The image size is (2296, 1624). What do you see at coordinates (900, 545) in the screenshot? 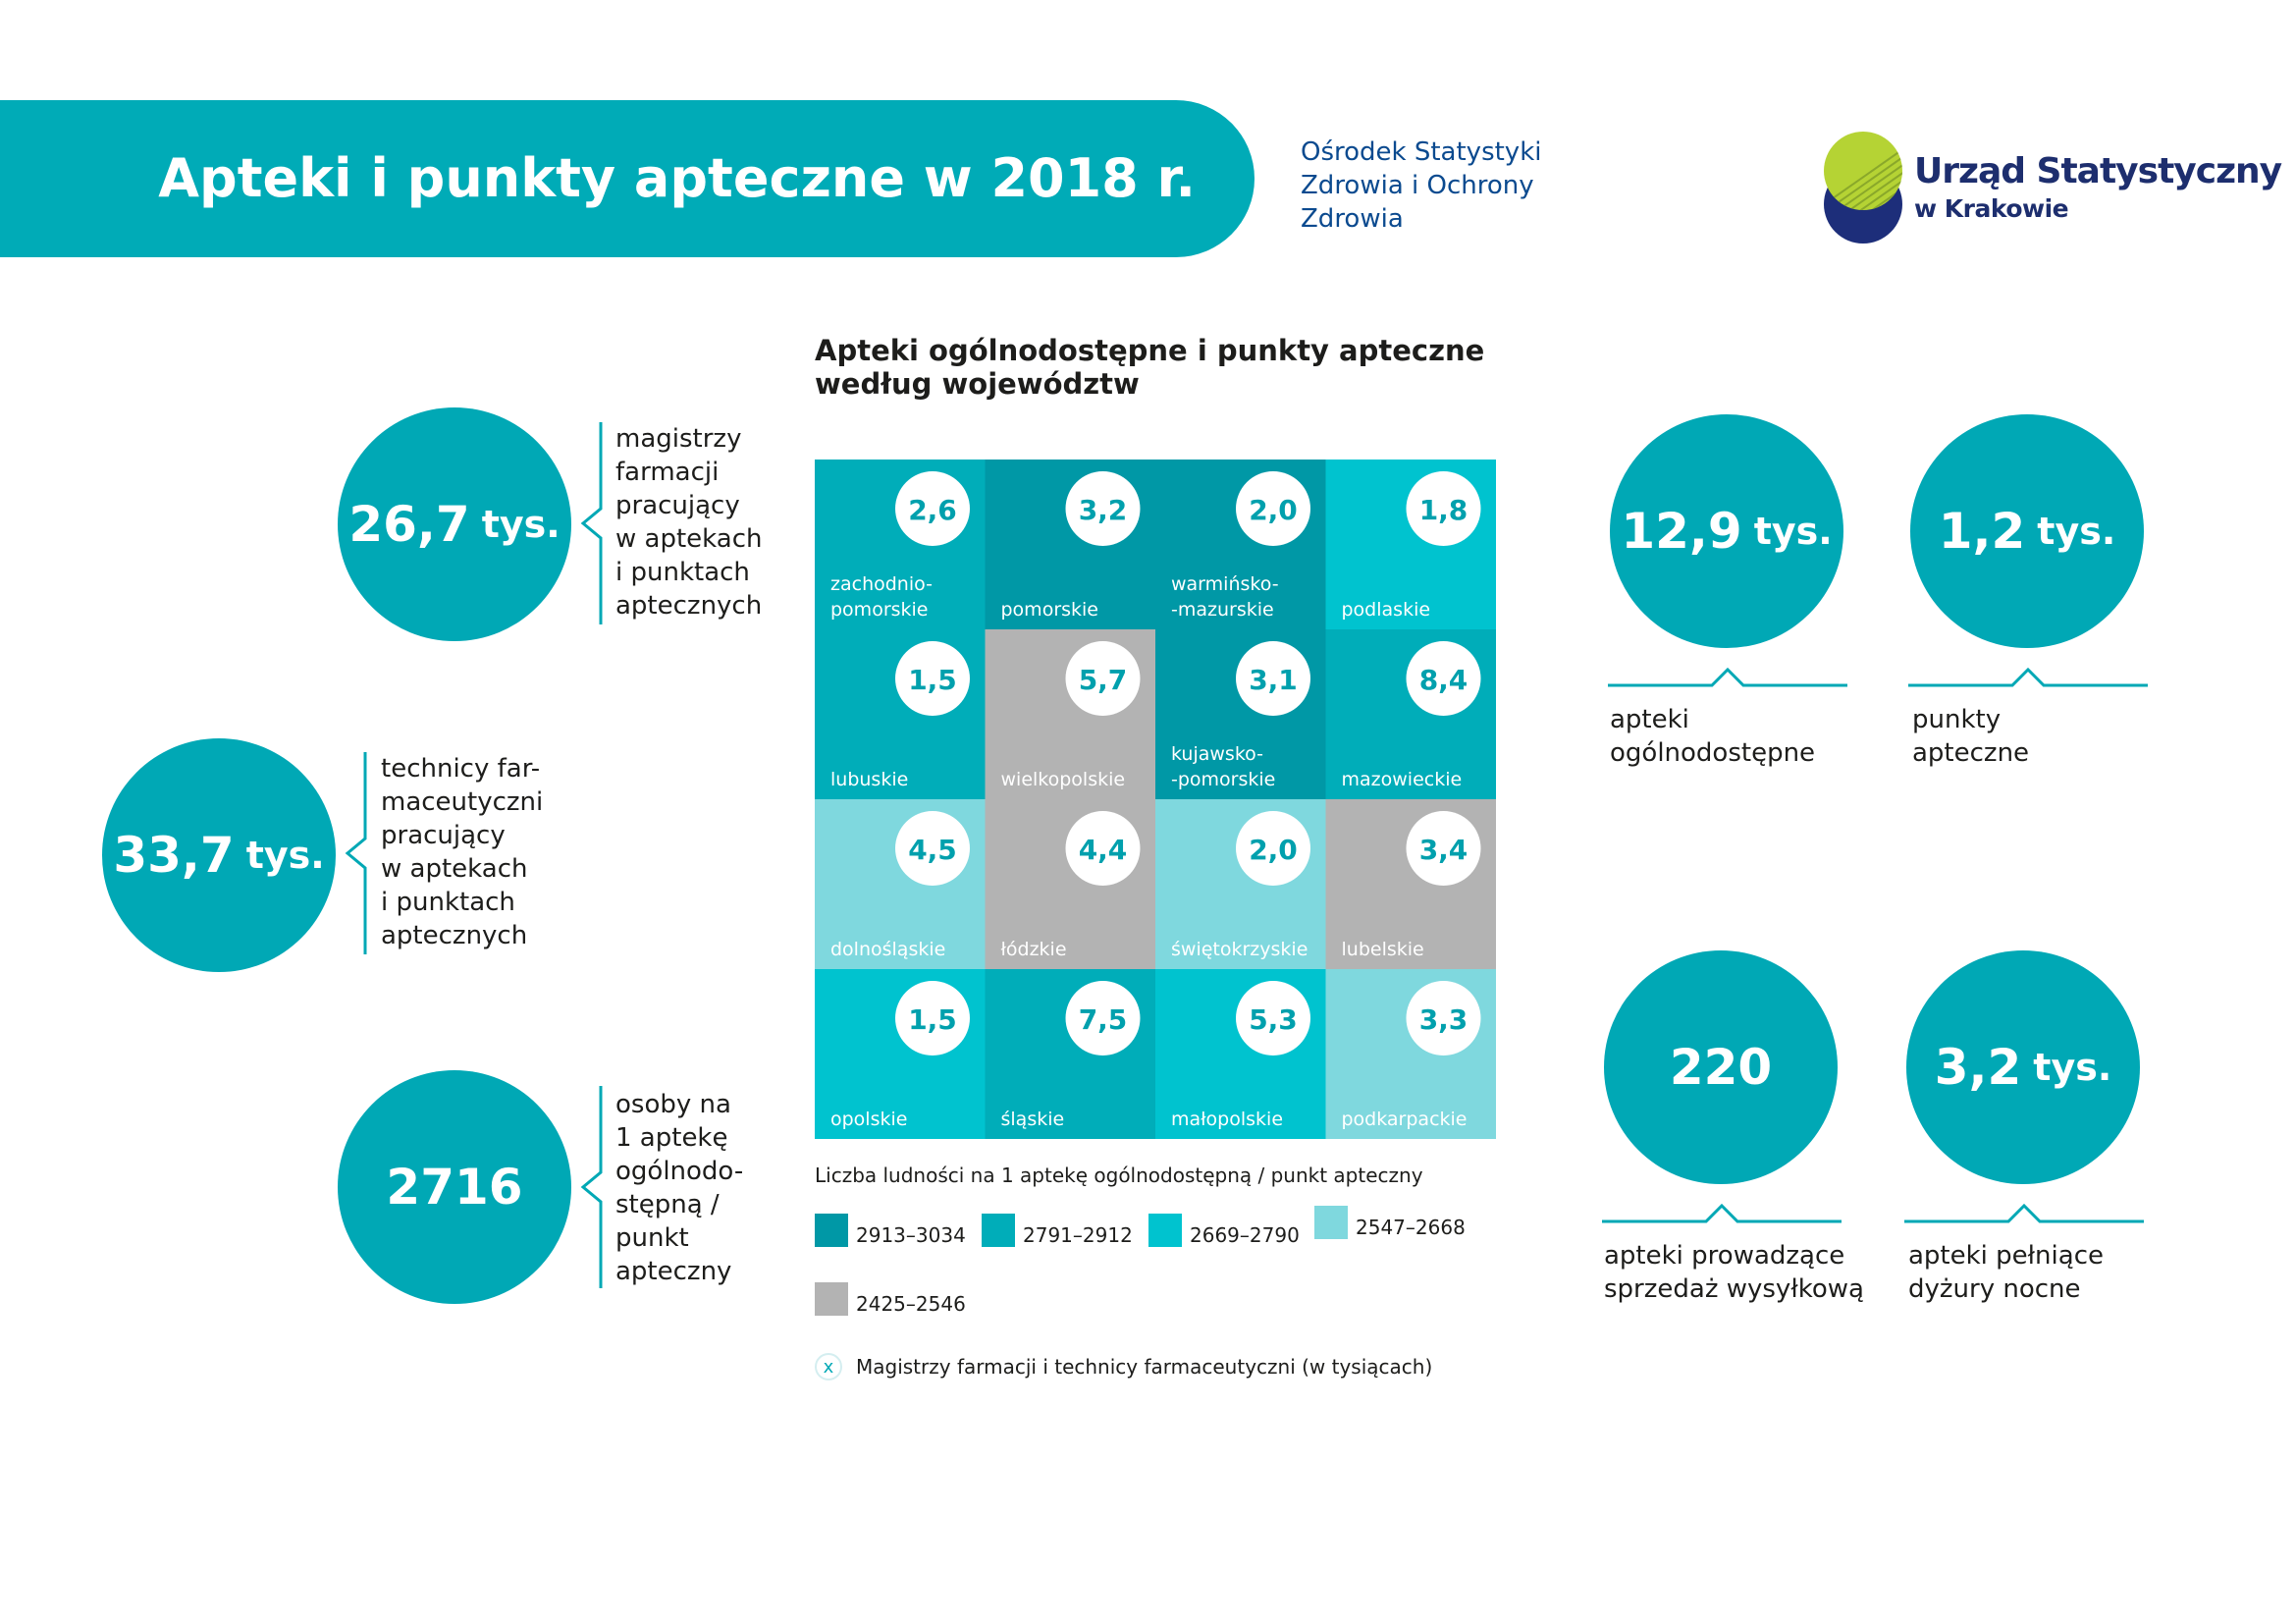
I see `region-tile: 2,6 zachodnio-pomorskie` at bounding box center [900, 545].